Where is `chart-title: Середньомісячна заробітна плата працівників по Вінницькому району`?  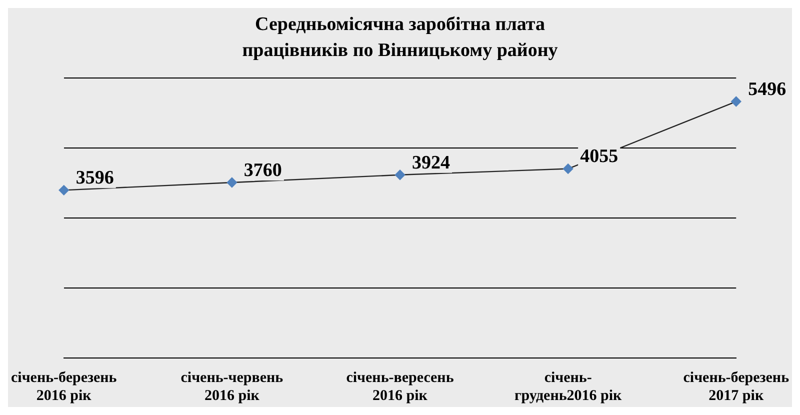
chart-title: Середньомісячна заробітна плата працівників по Вінницькому району is located at coordinates (400, 38).